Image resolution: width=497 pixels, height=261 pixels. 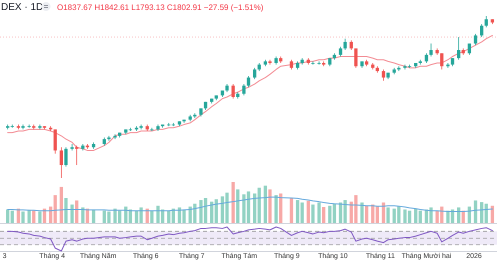 What do you see at coordinates (160, 7) in the screenshot?
I see `chart-subtitle: O1837.67 H1842.61 L1793.13 C1802.91 −27.59 (−1.51%)` at bounding box center [160, 7].